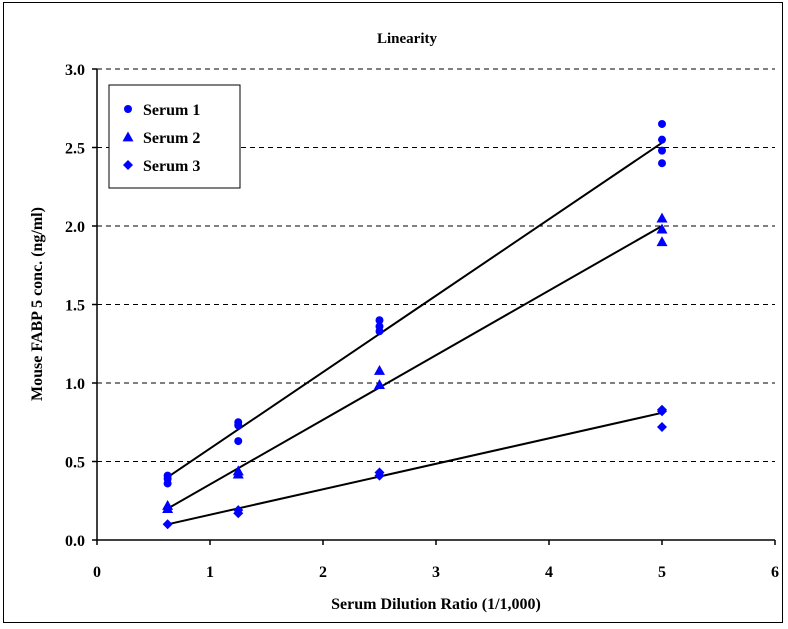  Describe the element at coordinates (75, 70) in the screenshot. I see `y-tick-label: 3.0` at that location.